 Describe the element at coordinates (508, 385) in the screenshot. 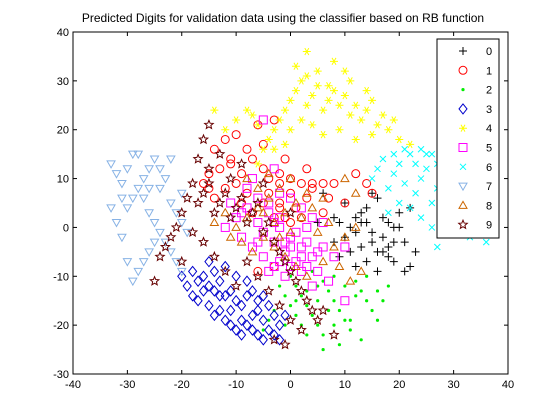

I see `x-tick-label: 40` at that location.